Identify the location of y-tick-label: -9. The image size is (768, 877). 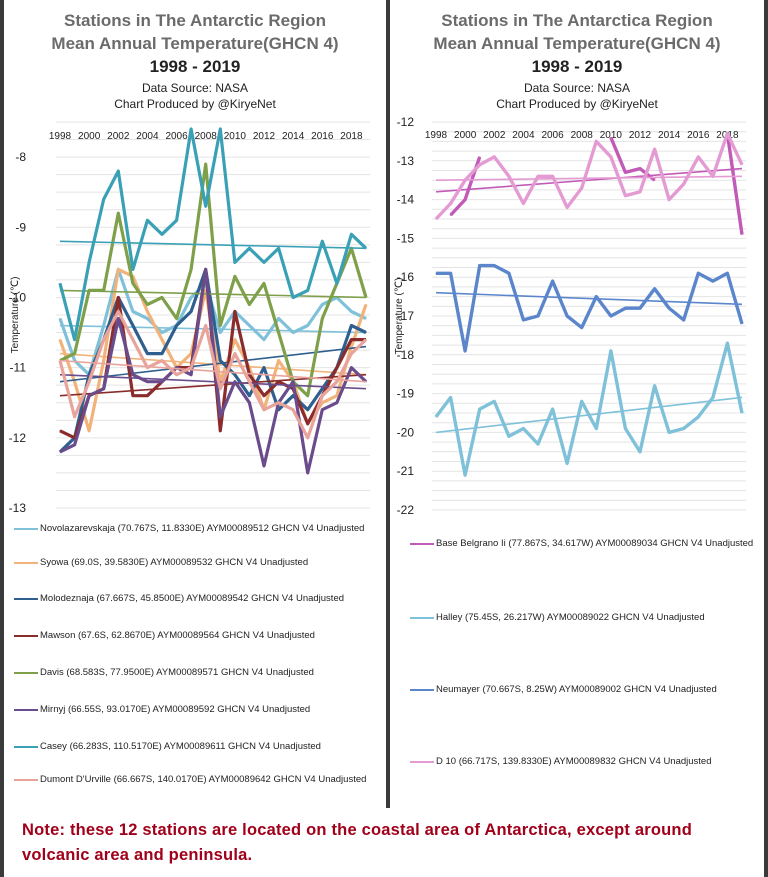
(20, 227).